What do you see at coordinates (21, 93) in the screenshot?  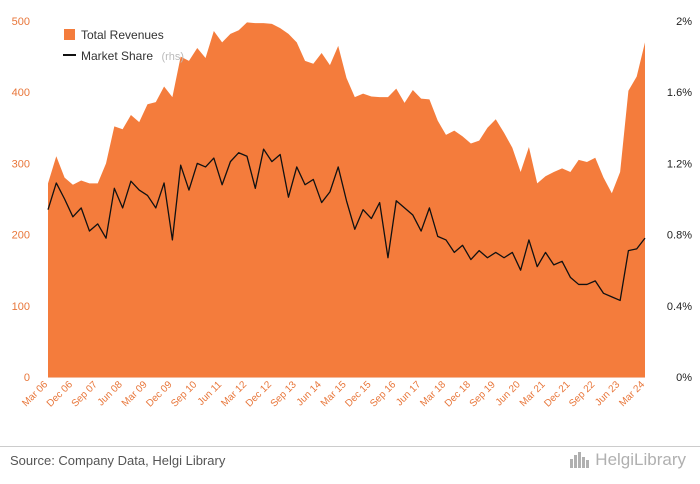 I see `y-left-tick-label: 400` at bounding box center [21, 93].